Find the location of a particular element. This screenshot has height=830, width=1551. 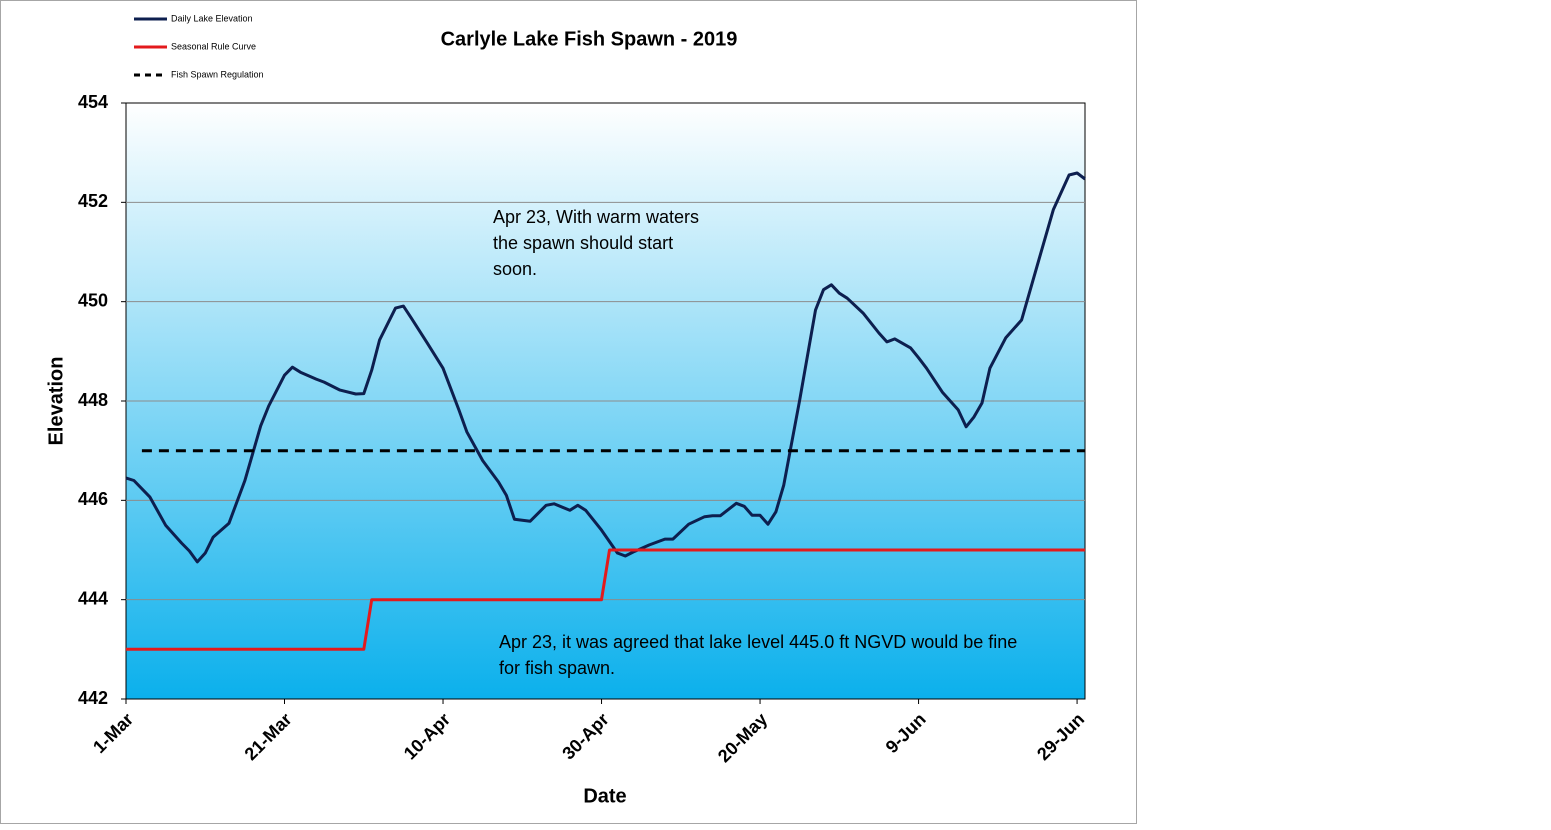

y-tick-label: 448 is located at coordinates (93, 400).